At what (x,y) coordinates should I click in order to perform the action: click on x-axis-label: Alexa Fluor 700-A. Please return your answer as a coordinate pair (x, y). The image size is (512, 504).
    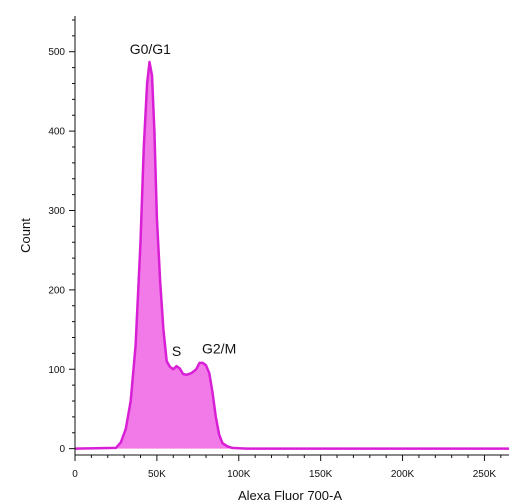
    Looking at the image, I should click on (290, 495).